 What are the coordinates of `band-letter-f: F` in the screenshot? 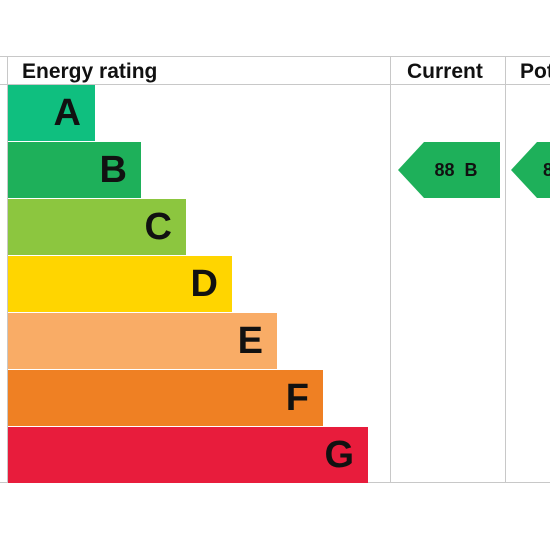 It's located at (297, 398).